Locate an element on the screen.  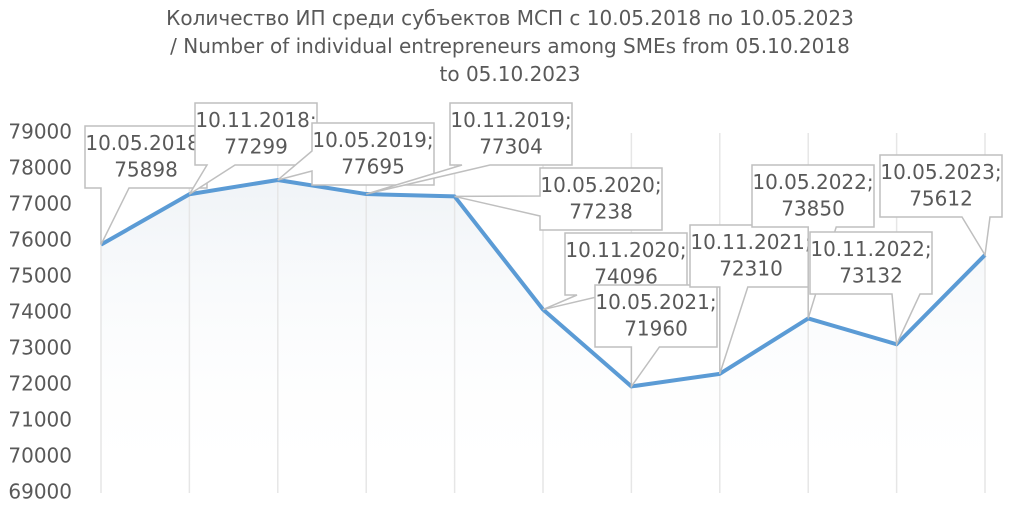
callout-date: 10.05.2018 is located at coordinates (142, 143).